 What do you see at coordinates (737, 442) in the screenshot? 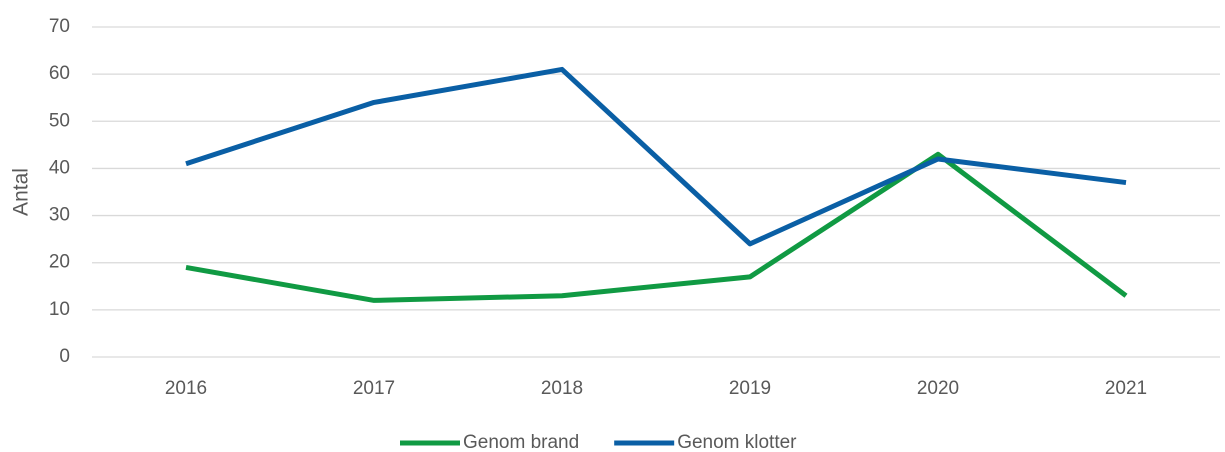
I see `legend-label: Genom klotter` at bounding box center [737, 442].